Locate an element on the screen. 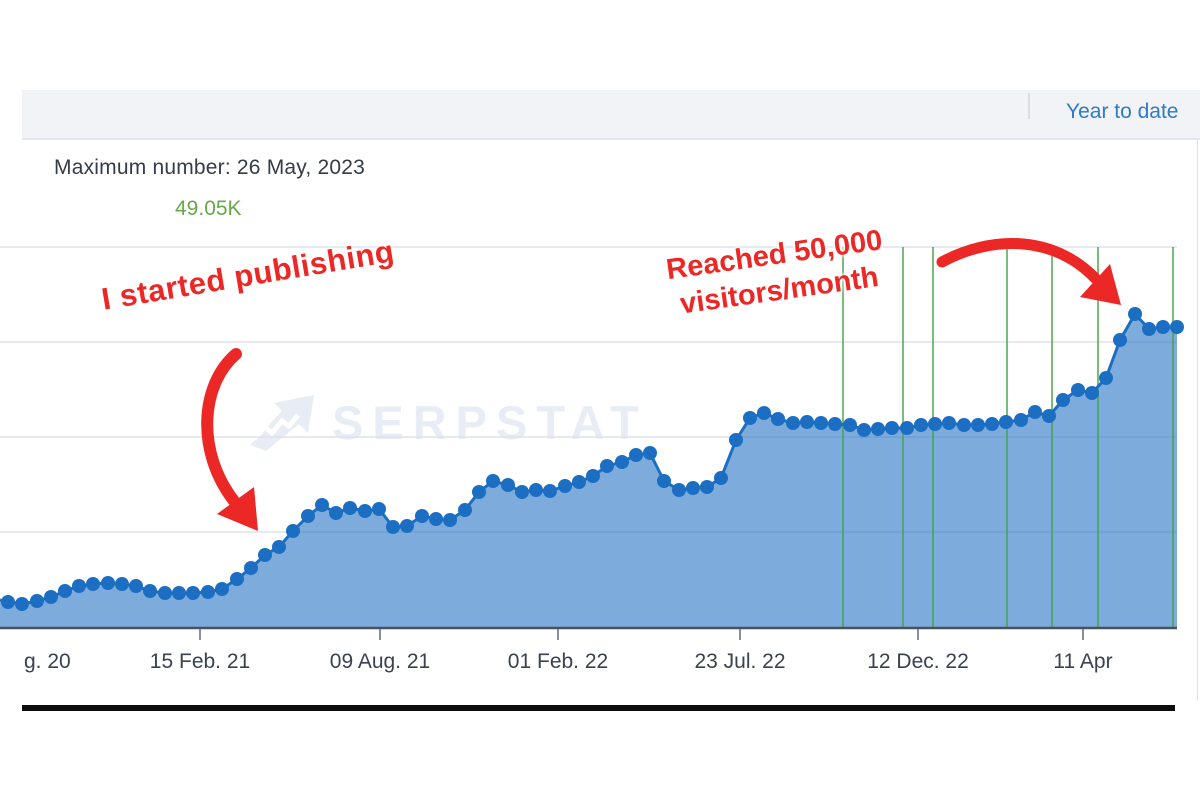 Image resolution: width=1200 pixels, height=800 pixels. header-divider is located at coordinates (1029, 106).